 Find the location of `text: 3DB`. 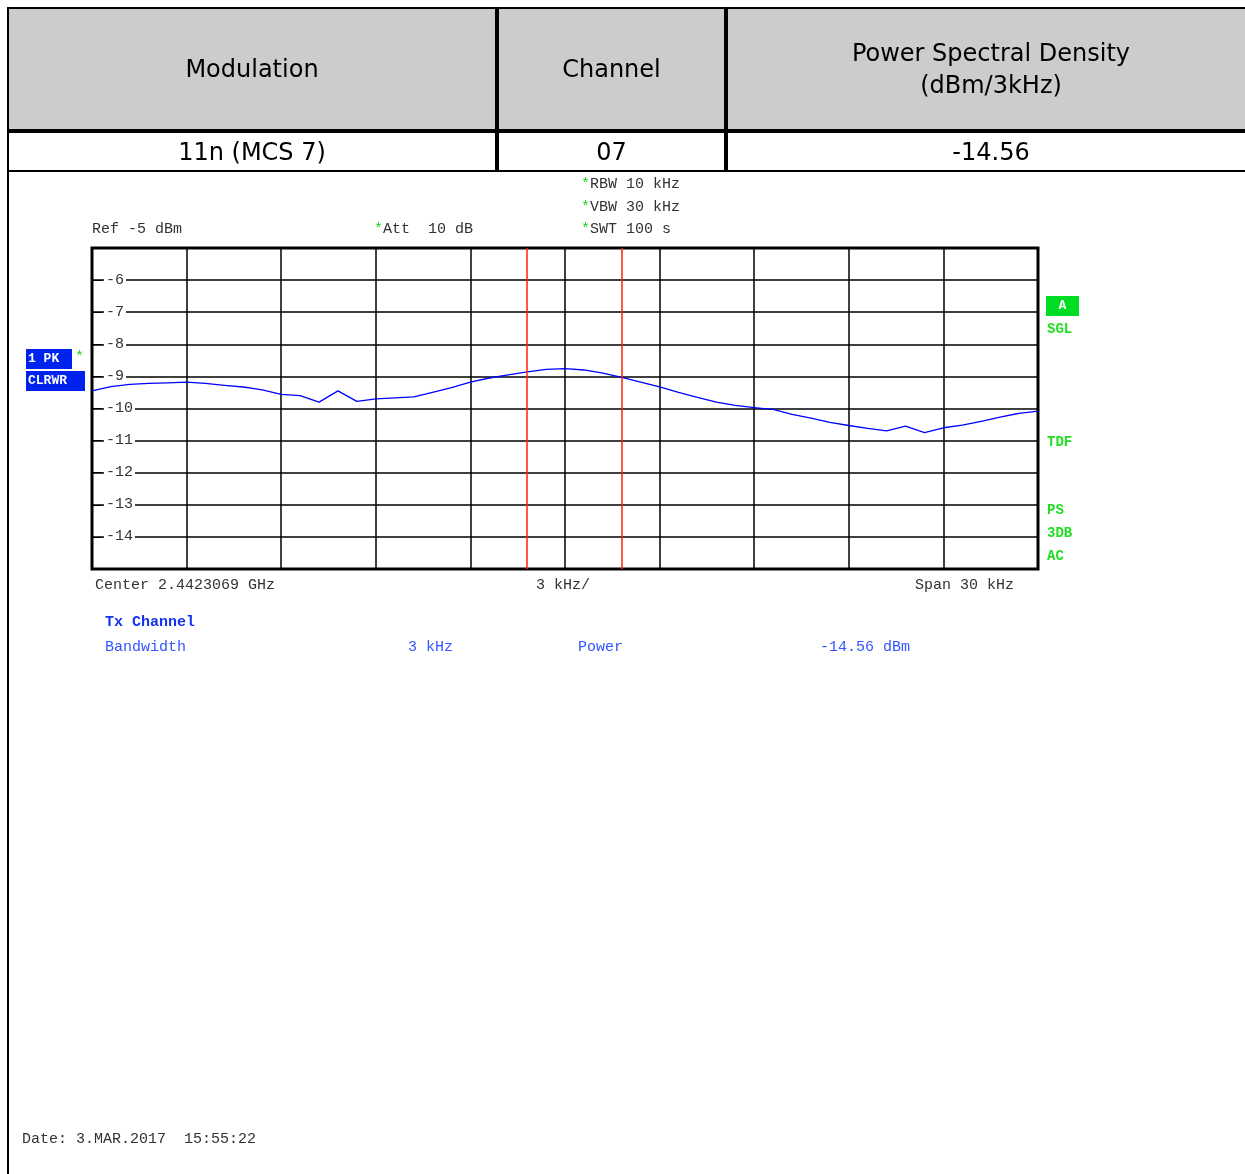

text: 3DB is located at coordinates (1060, 533).